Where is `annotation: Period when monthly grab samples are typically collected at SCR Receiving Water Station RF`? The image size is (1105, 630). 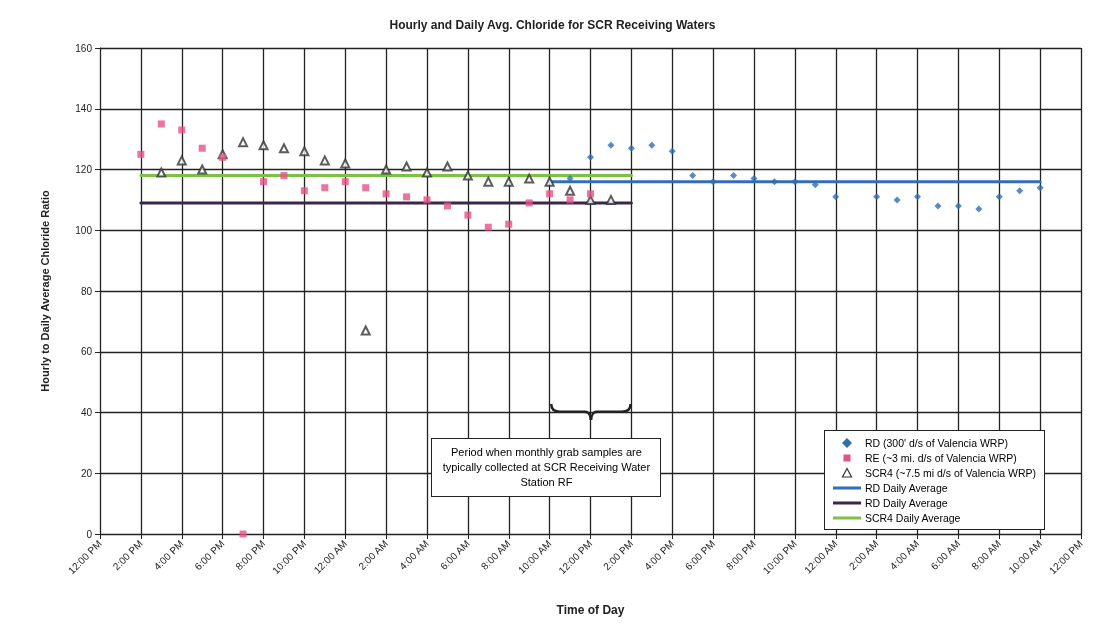 annotation: Period when monthly grab samples are typically collected at SCR Receiving Water Station RF is located at coordinates (546, 467).